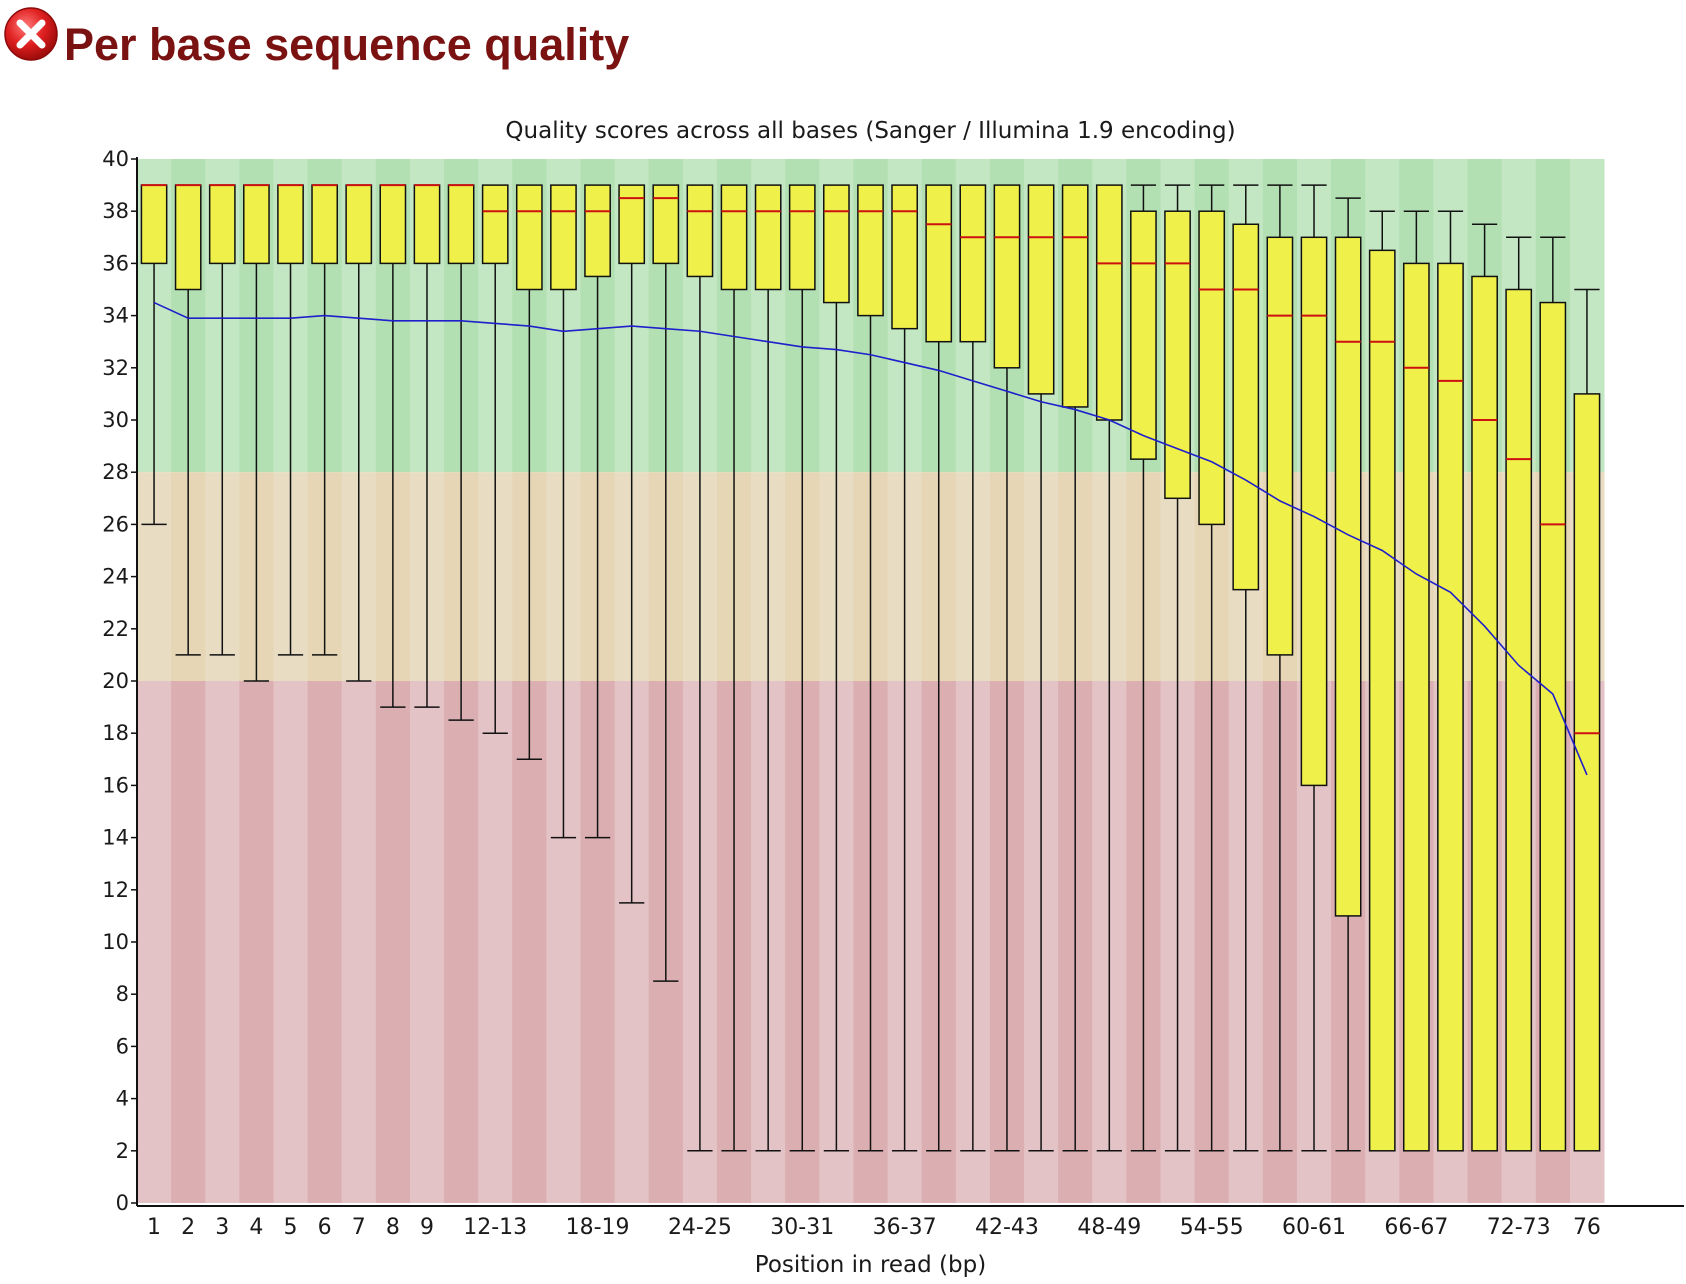  What do you see at coordinates (905, 1227) in the screenshot?
I see `x-tick-label: 36-37` at bounding box center [905, 1227].